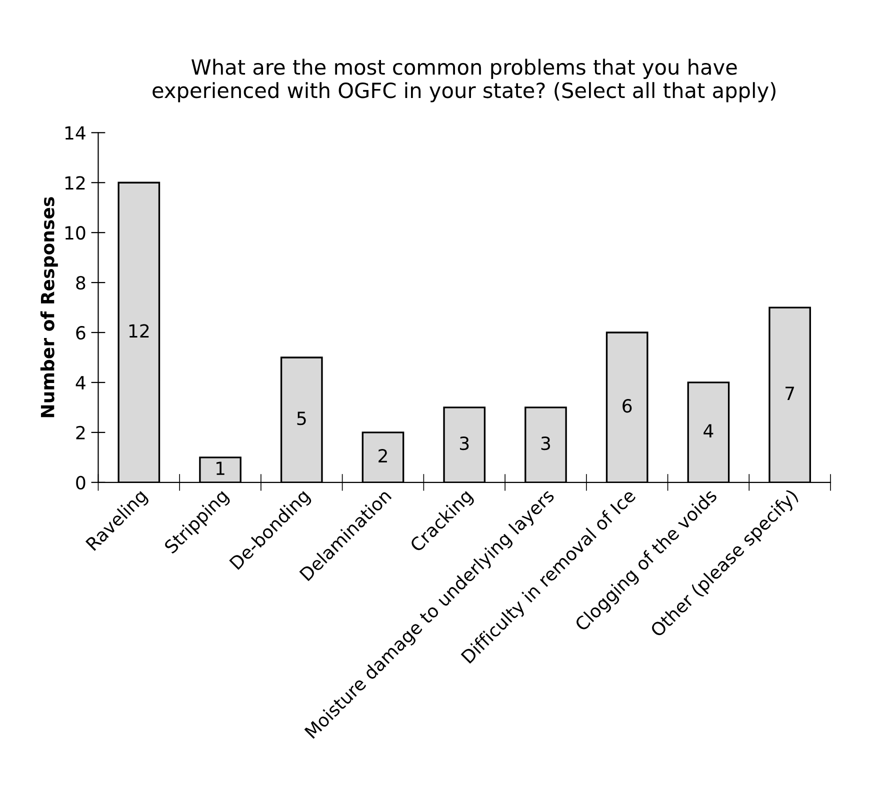 The image size is (893, 804). Describe the element at coordinates (81, 333) in the screenshot. I see `y-tick-label: 6` at that location.